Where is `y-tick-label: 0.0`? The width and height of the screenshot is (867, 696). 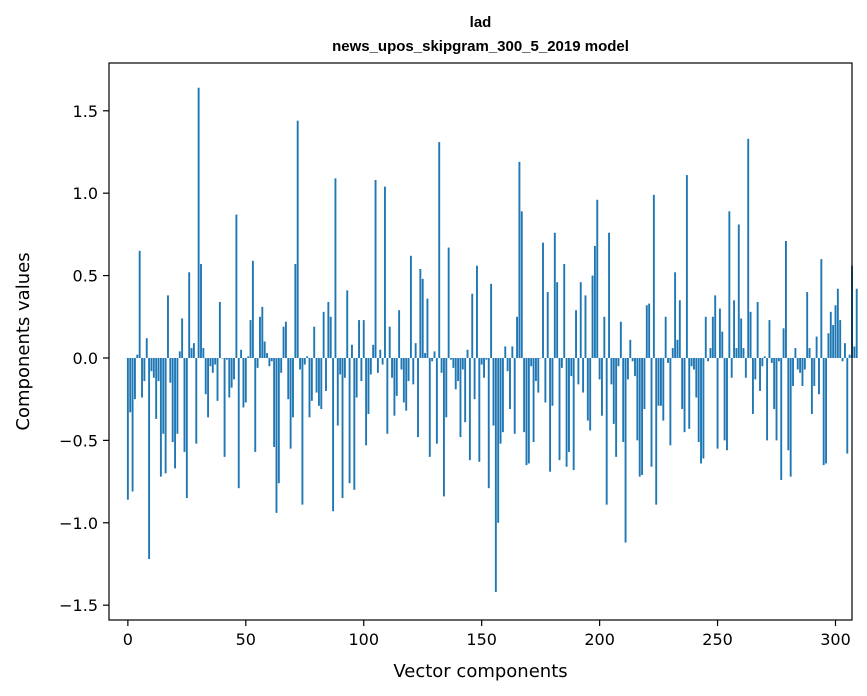
y-tick-label: 0.0 is located at coordinates (85, 358).